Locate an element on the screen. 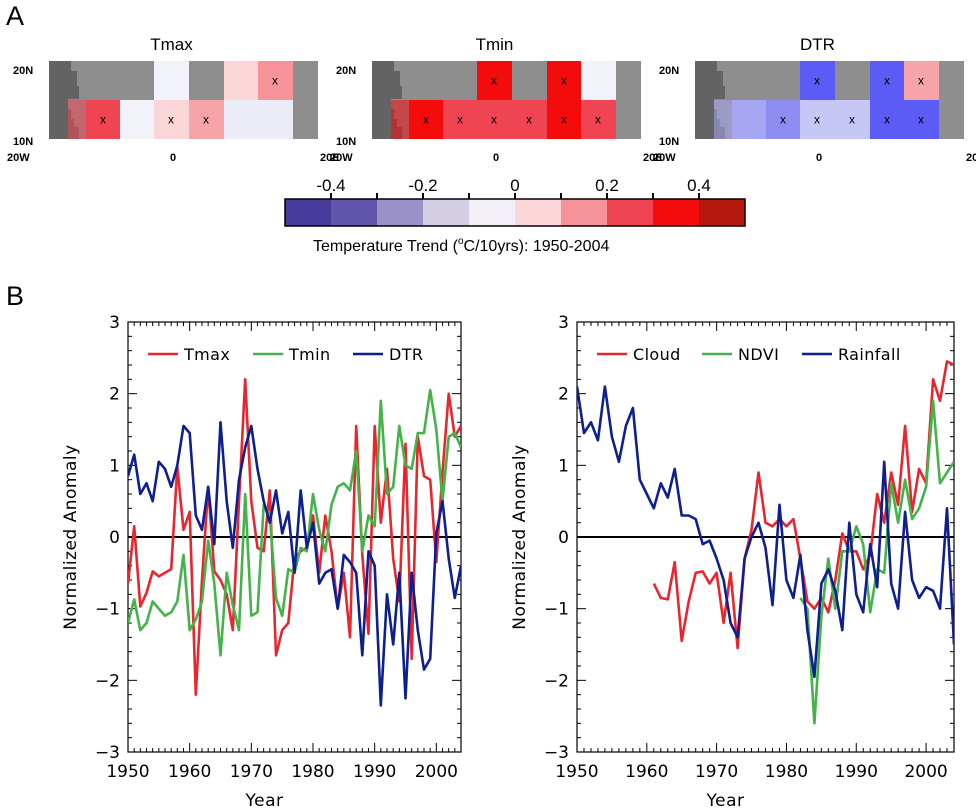 This screenshot has height=809, width=976. panel-letter-b: B is located at coordinates (15, 296).